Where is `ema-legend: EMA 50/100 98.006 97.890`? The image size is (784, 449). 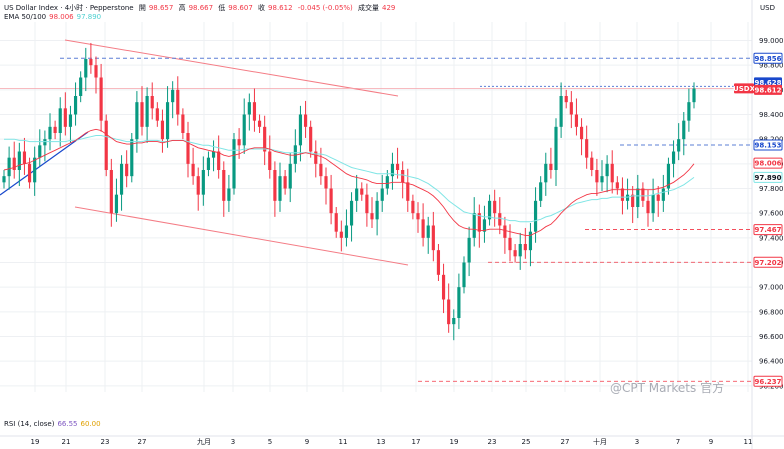
ema-legend: EMA 50/100 98.006 97.890 is located at coordinates (54, 17).